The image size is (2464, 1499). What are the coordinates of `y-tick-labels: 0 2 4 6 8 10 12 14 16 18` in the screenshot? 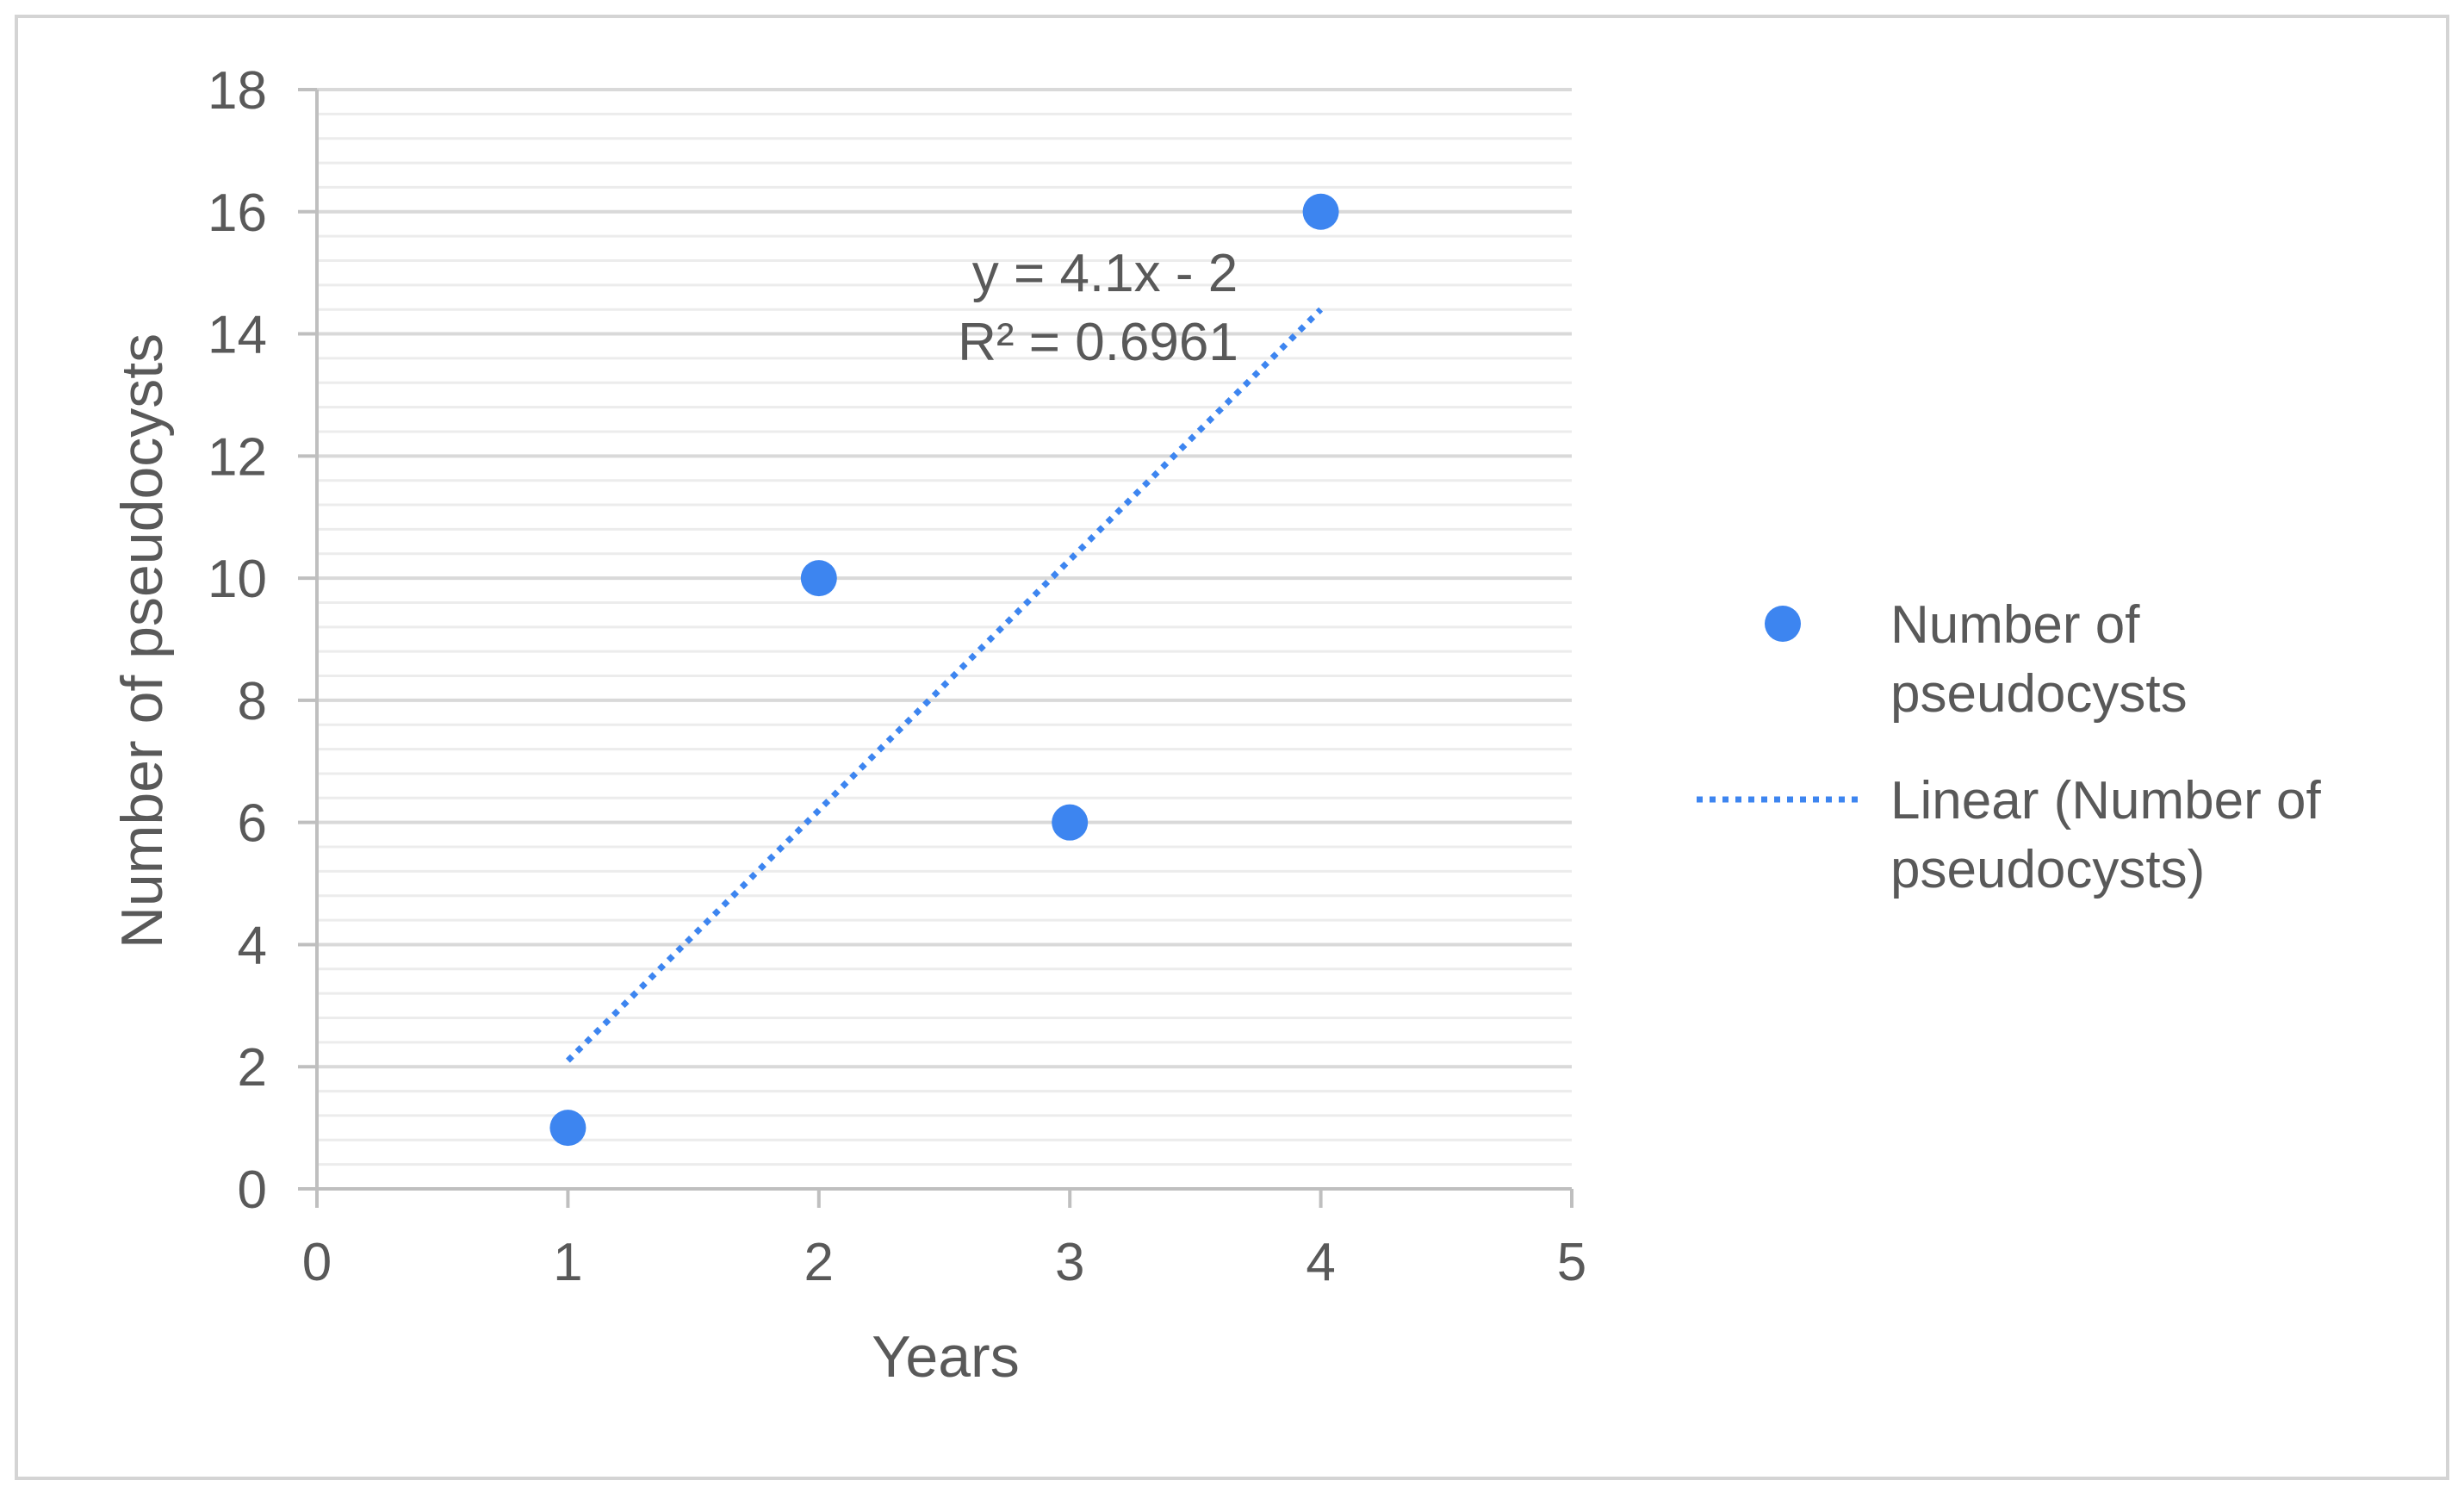 It's located at (237, 640).